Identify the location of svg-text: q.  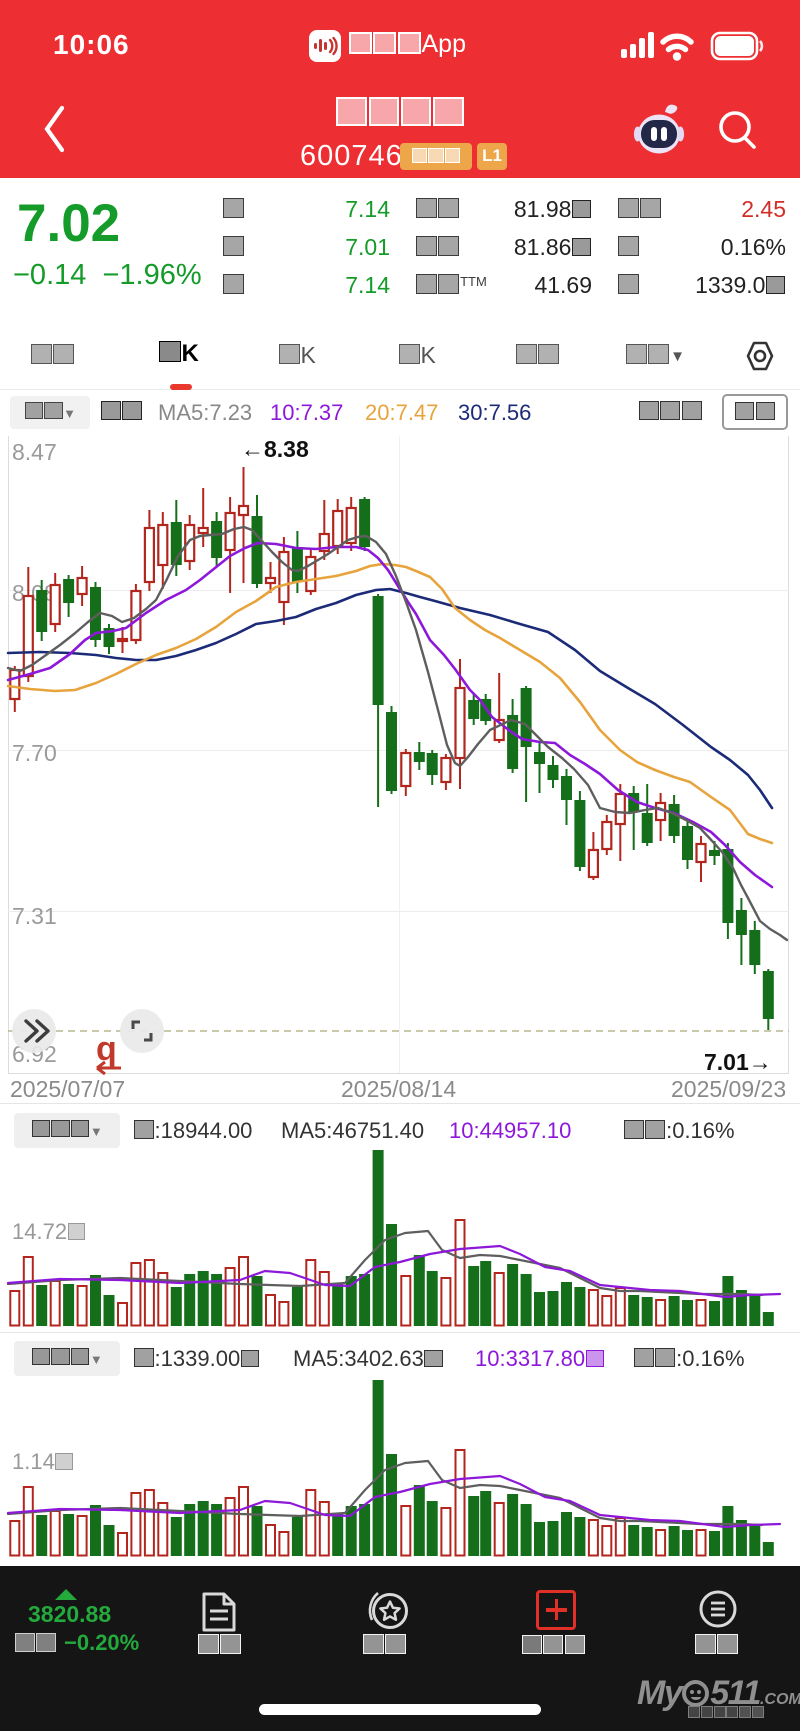
(106, 1049).